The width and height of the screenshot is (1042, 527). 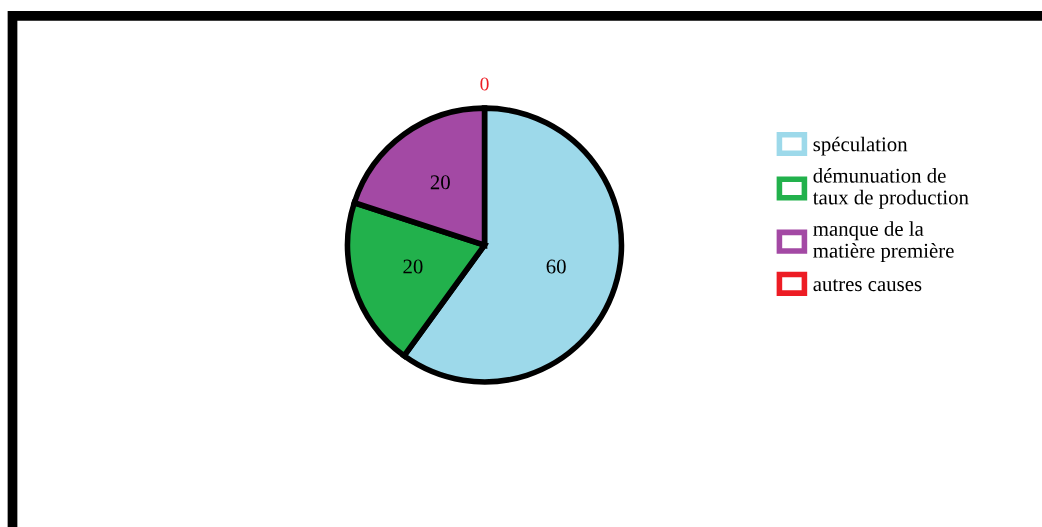 I want to click on legend-label: spéculation, so click(x=860, y=146).